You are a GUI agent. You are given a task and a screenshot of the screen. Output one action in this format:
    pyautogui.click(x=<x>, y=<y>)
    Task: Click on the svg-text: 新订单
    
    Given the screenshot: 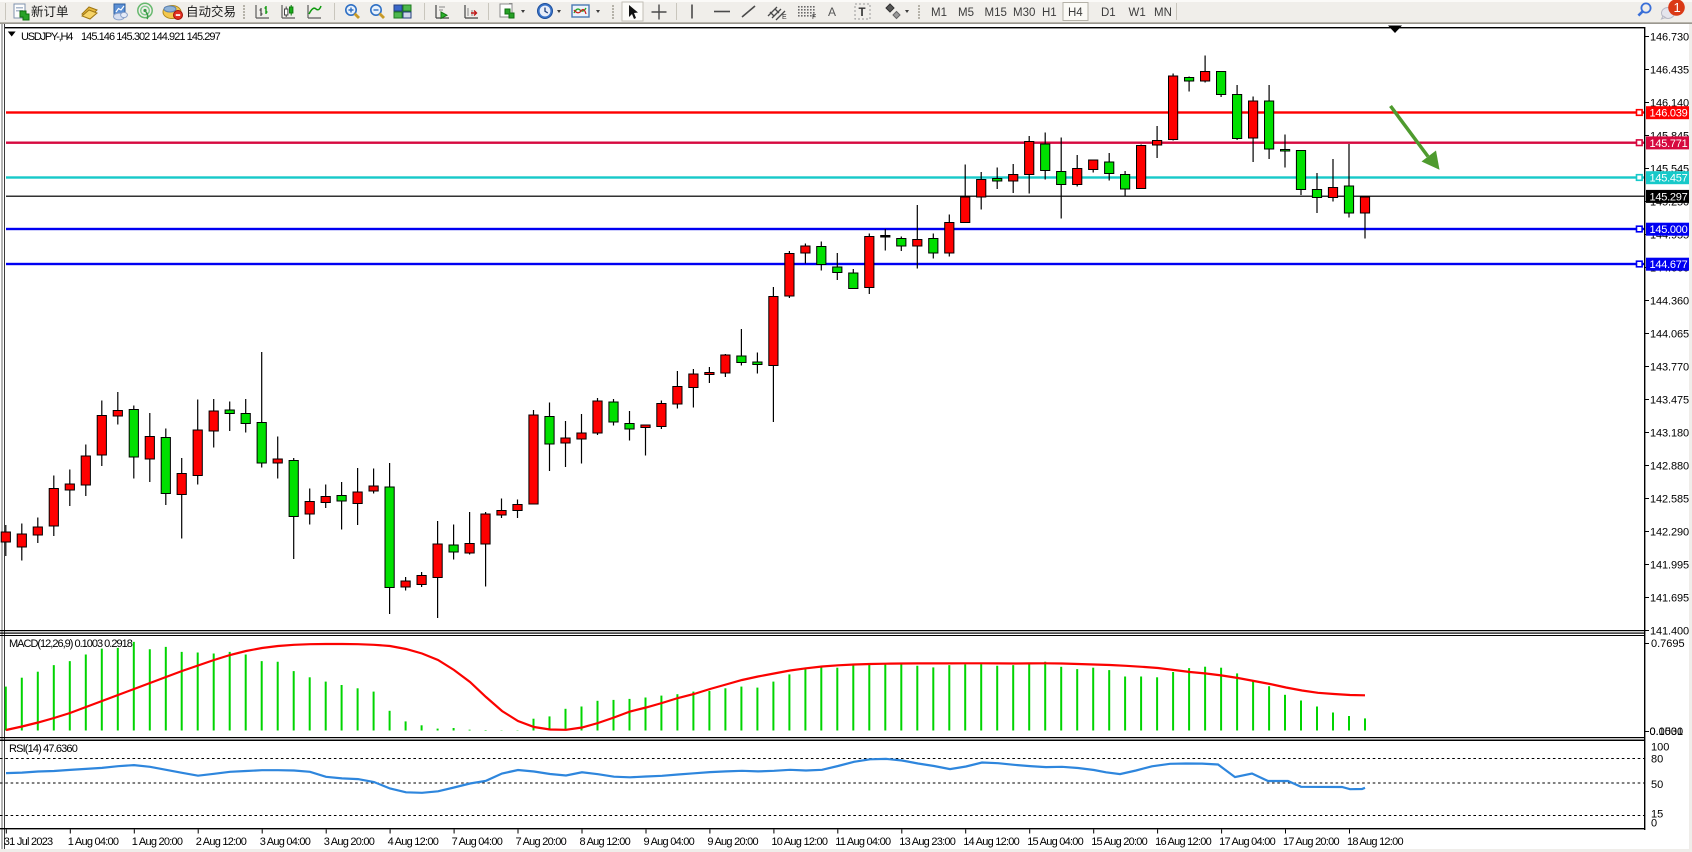 What is the action you would take?
    pyautogui.click(x=50, y=11)
    